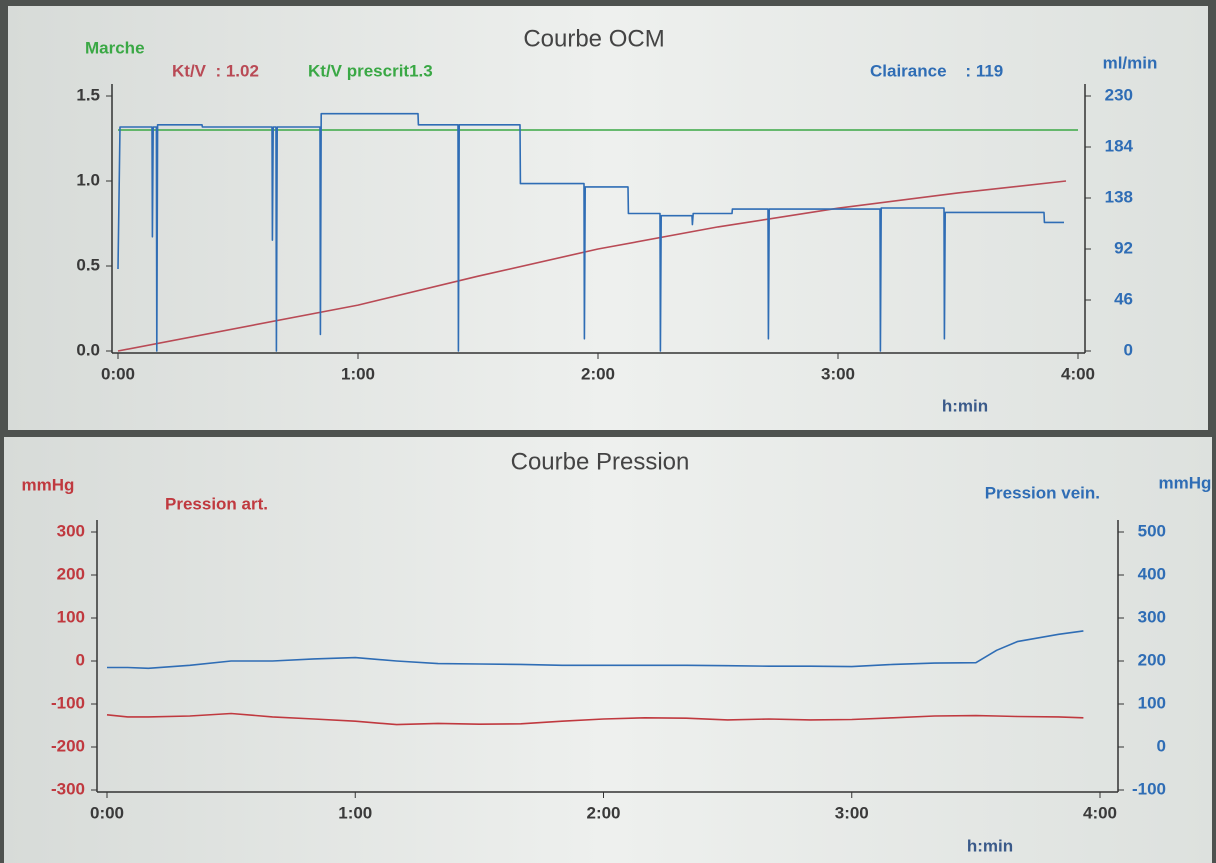 The width and height of the screenshot is (1216, 863). What do you see at coordinates (1149, 788) in the screenshot?
I see `y2-tick-label: -100` at bounding box center [1149, 788].